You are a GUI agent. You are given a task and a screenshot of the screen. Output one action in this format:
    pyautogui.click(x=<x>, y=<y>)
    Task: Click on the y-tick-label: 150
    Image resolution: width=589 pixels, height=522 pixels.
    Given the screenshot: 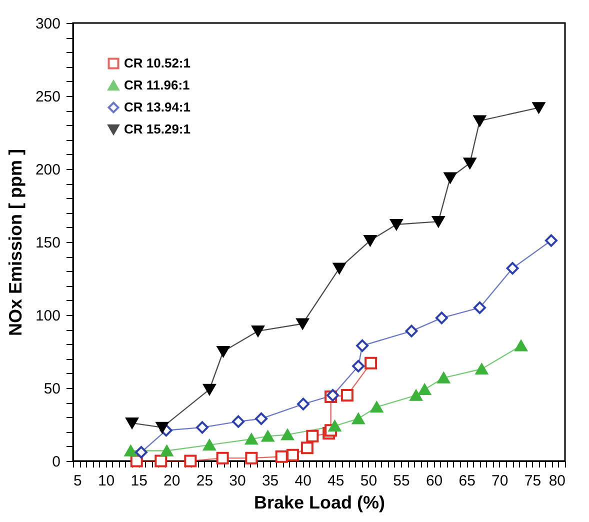 What is the action you would take?
    pyautogui.click(x=47, y=243)
    